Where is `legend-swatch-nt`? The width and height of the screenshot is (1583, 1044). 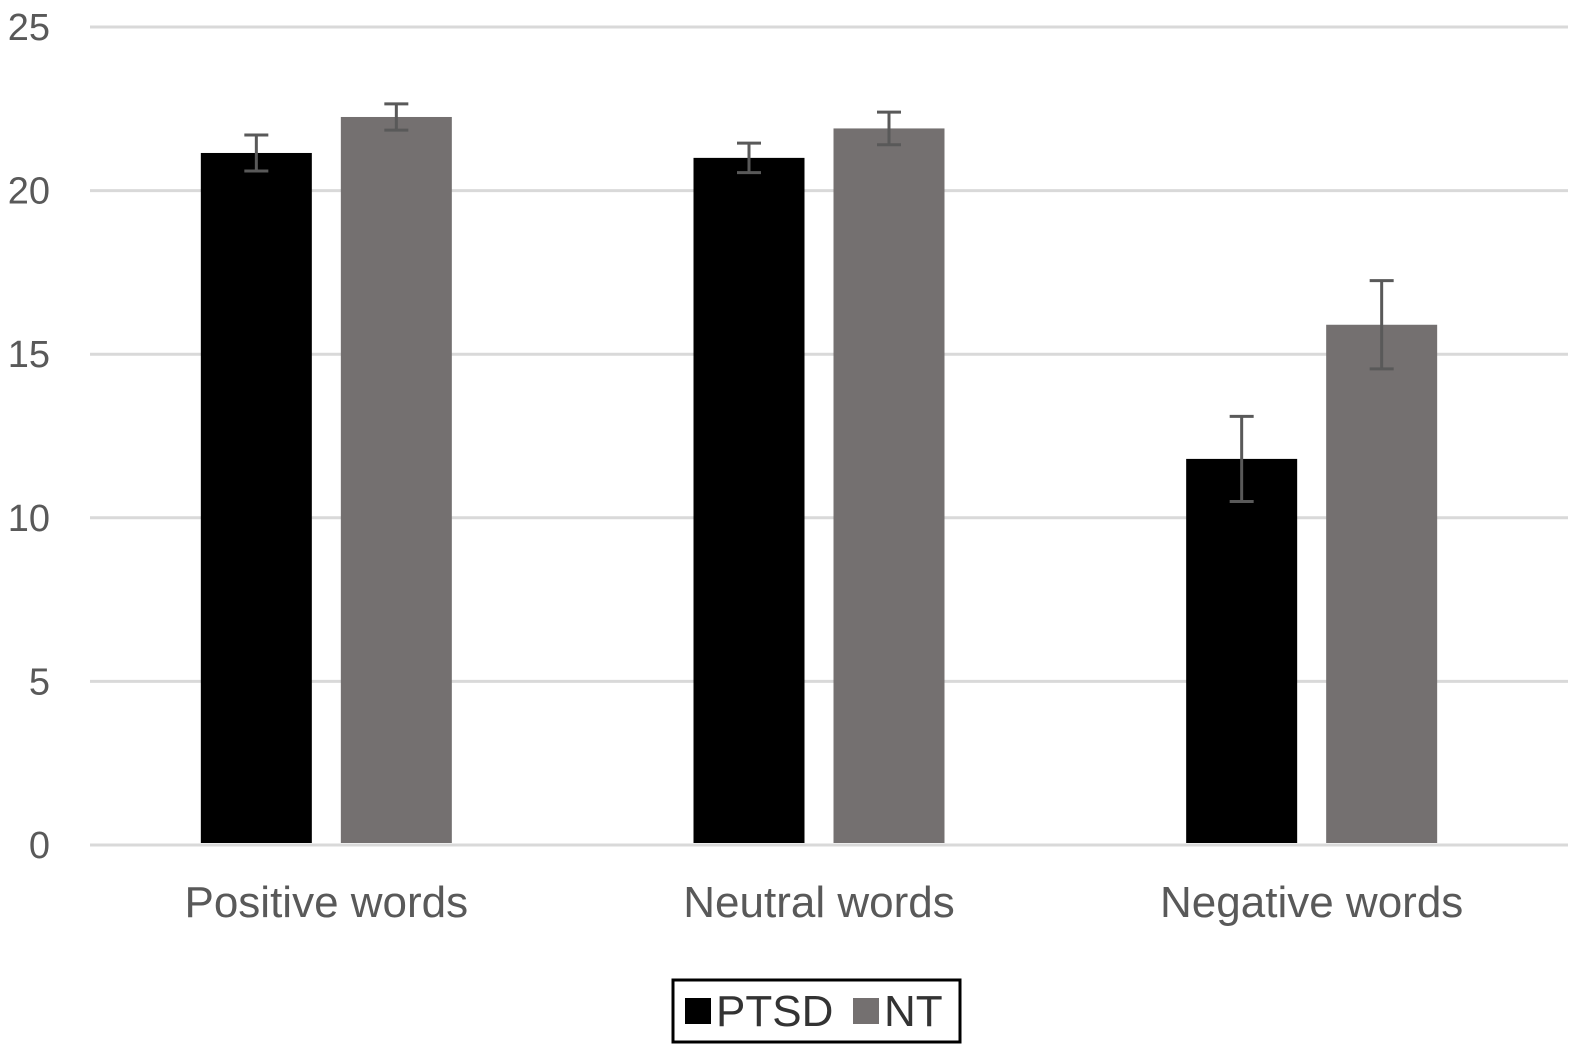 legend-swatch-nt is located at coordinates (866, 1011).